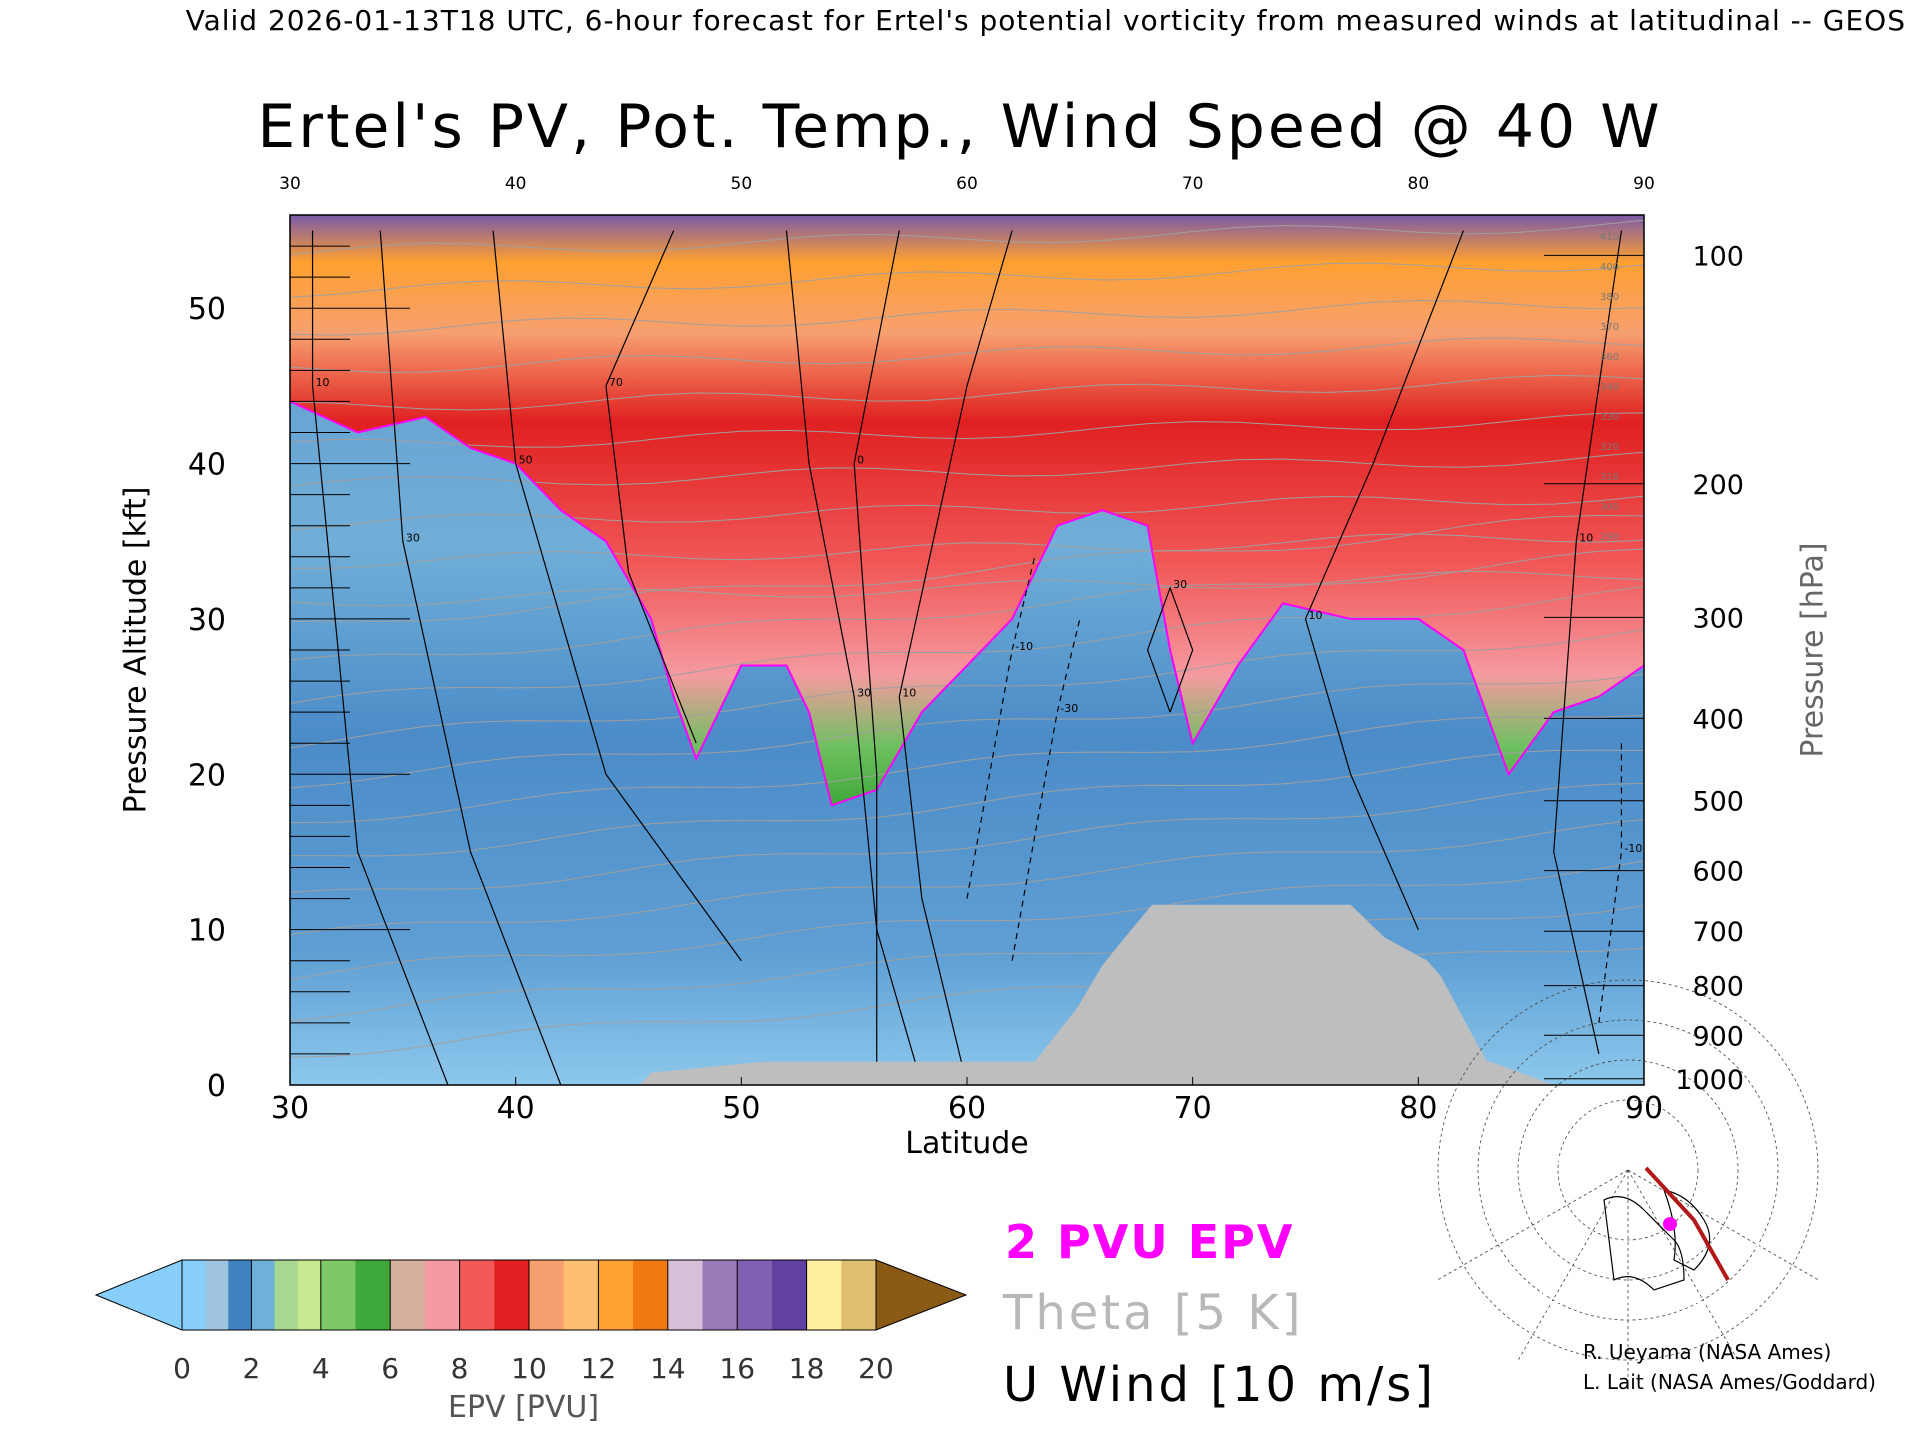 This screenshot has width=1920, height=1440. Describe the element at coordinates (1718, 719) in the screenshot. I see `pressure-tick-label: 400` at that location.